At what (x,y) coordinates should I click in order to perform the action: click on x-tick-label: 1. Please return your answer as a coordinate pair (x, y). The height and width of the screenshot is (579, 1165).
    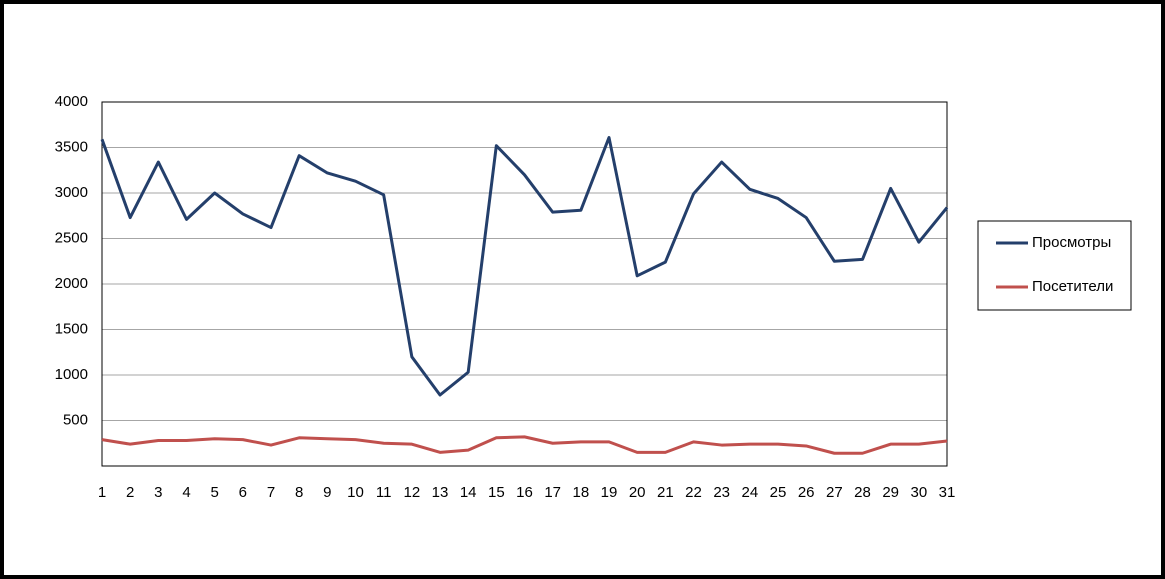
    Looking at the image, I should click on (102, 492).